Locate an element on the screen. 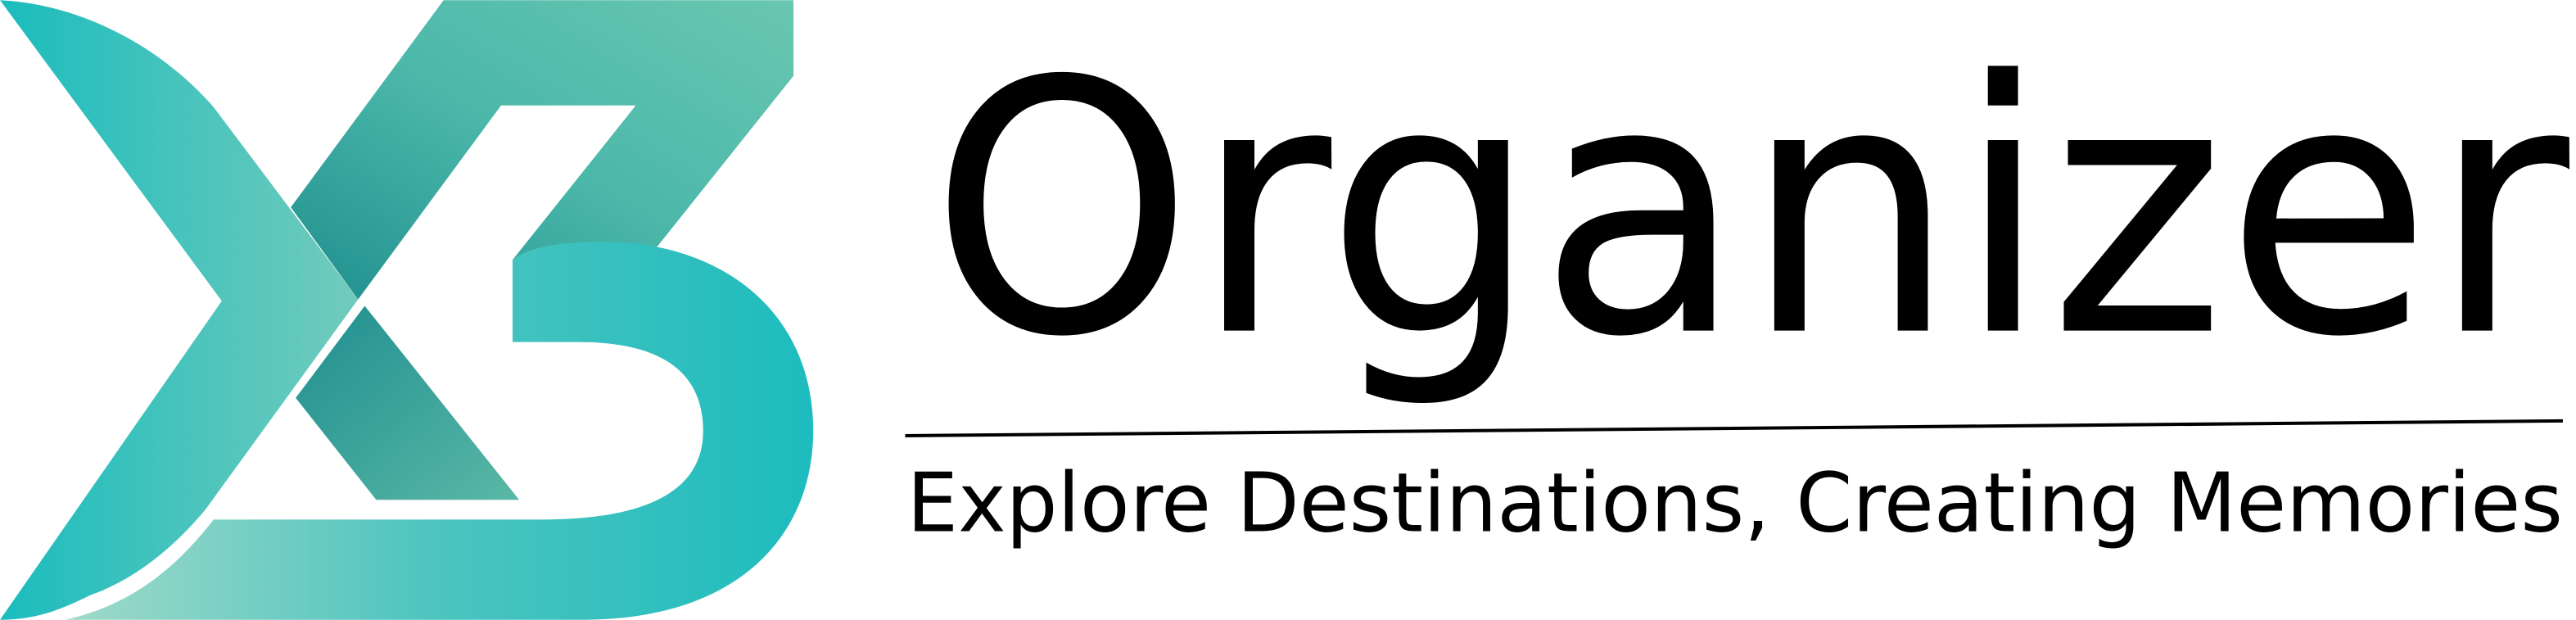 Image resolution: width=2576 pixels, height=620 pixels. mark-triangle is located at coordinates (408, 402).